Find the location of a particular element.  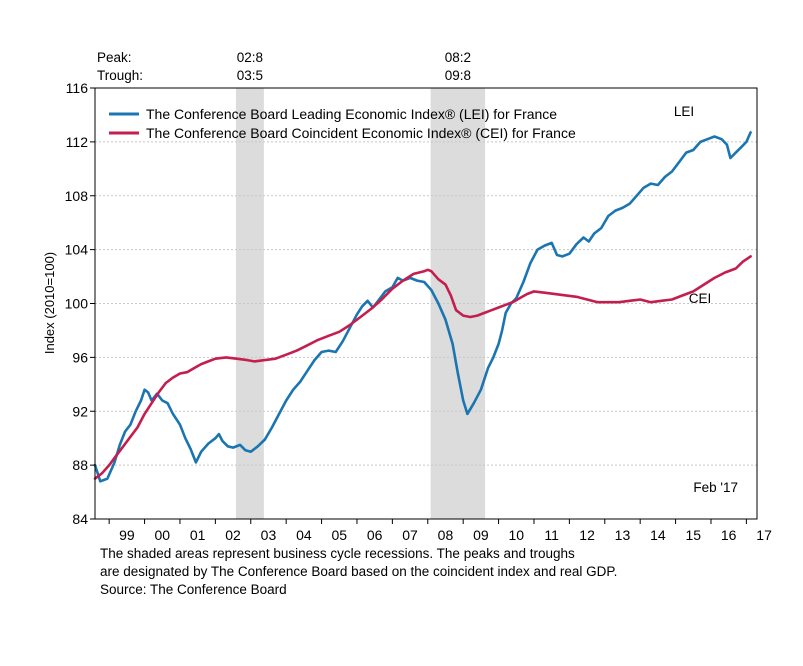

x-tick-label: 00 is located at coordinates (162, 535).